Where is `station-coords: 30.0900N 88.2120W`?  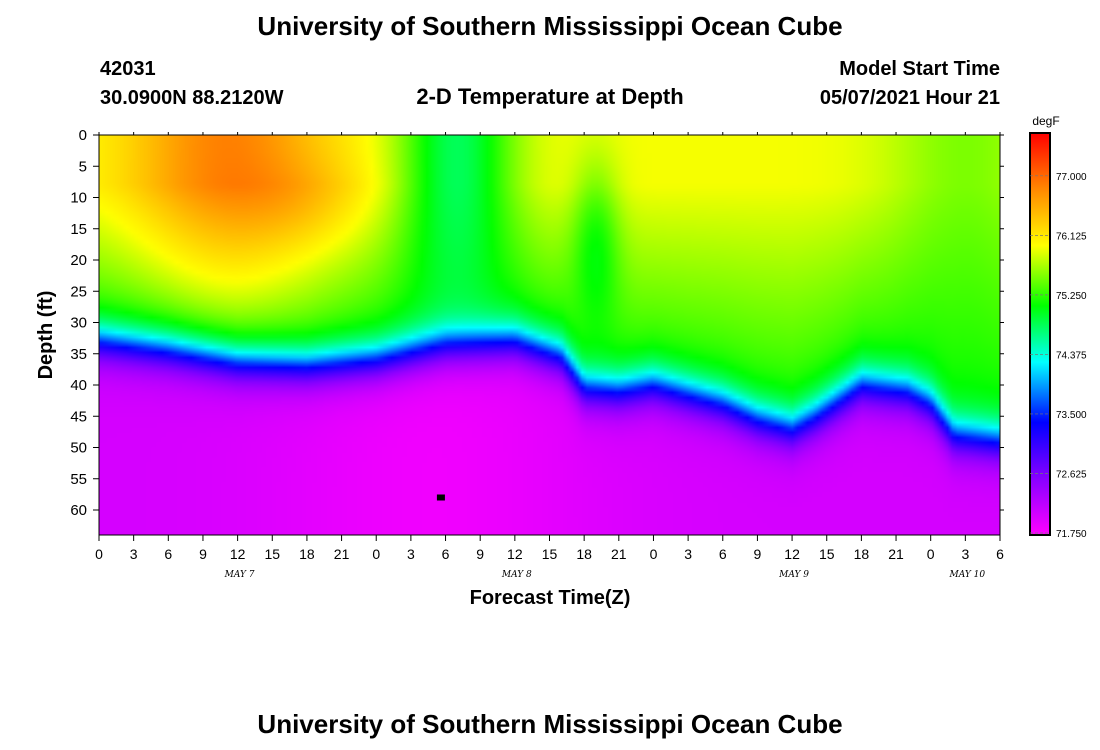
station-coords: 30.0900N 88.2120W is located at coordinates (192, 98).